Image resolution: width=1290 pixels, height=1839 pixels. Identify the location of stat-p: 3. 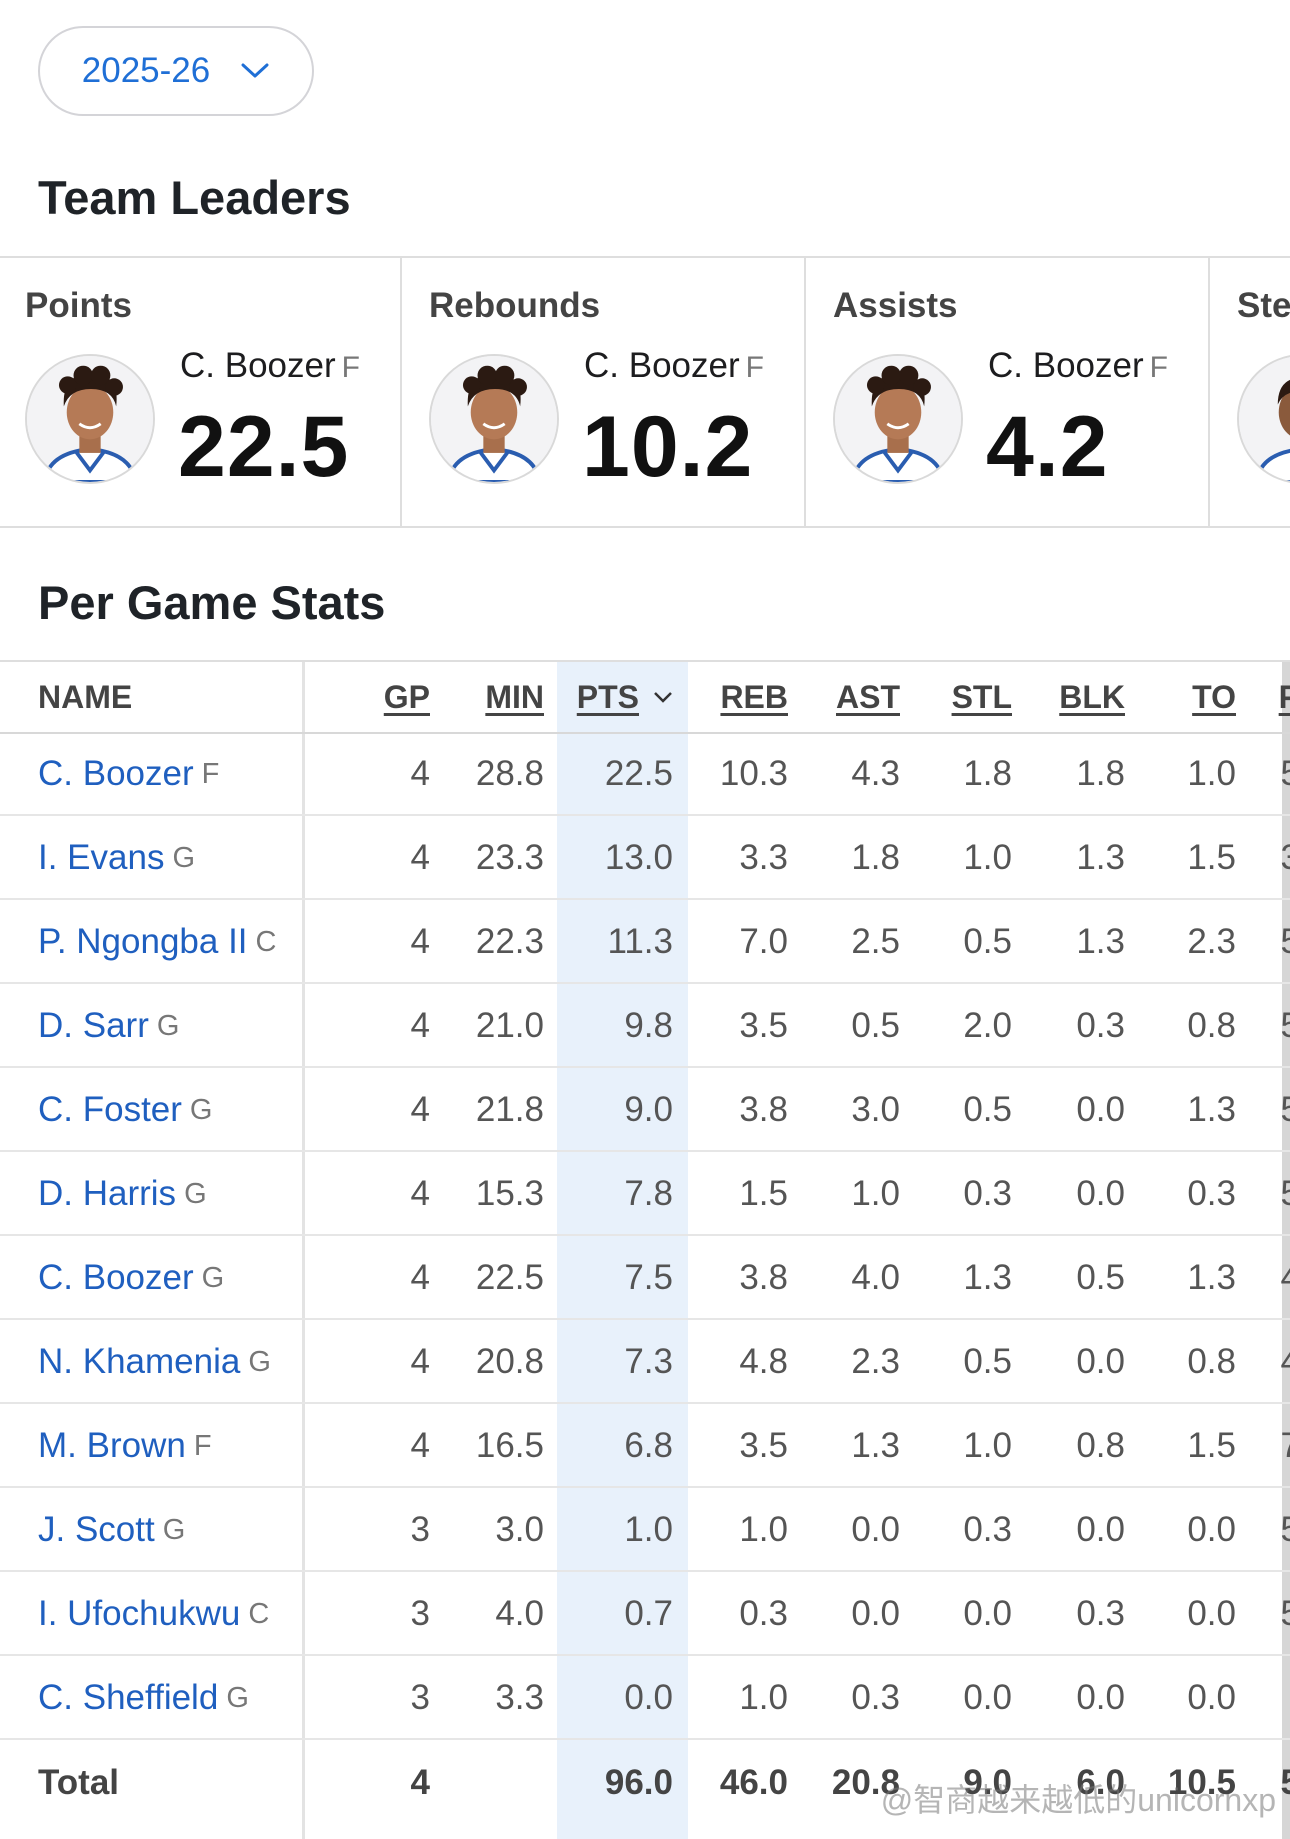
(1235, 858).